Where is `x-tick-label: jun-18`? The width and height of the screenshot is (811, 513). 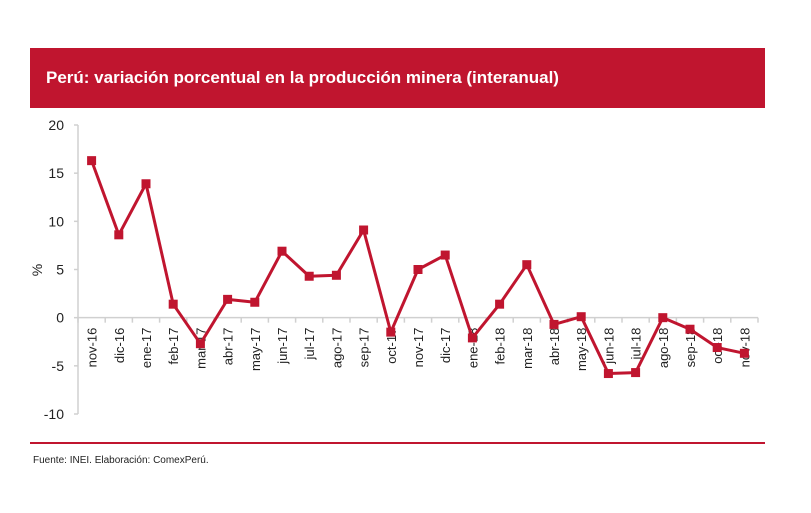
x-tick-label: jun-18 is located at coordinates (608, 346).